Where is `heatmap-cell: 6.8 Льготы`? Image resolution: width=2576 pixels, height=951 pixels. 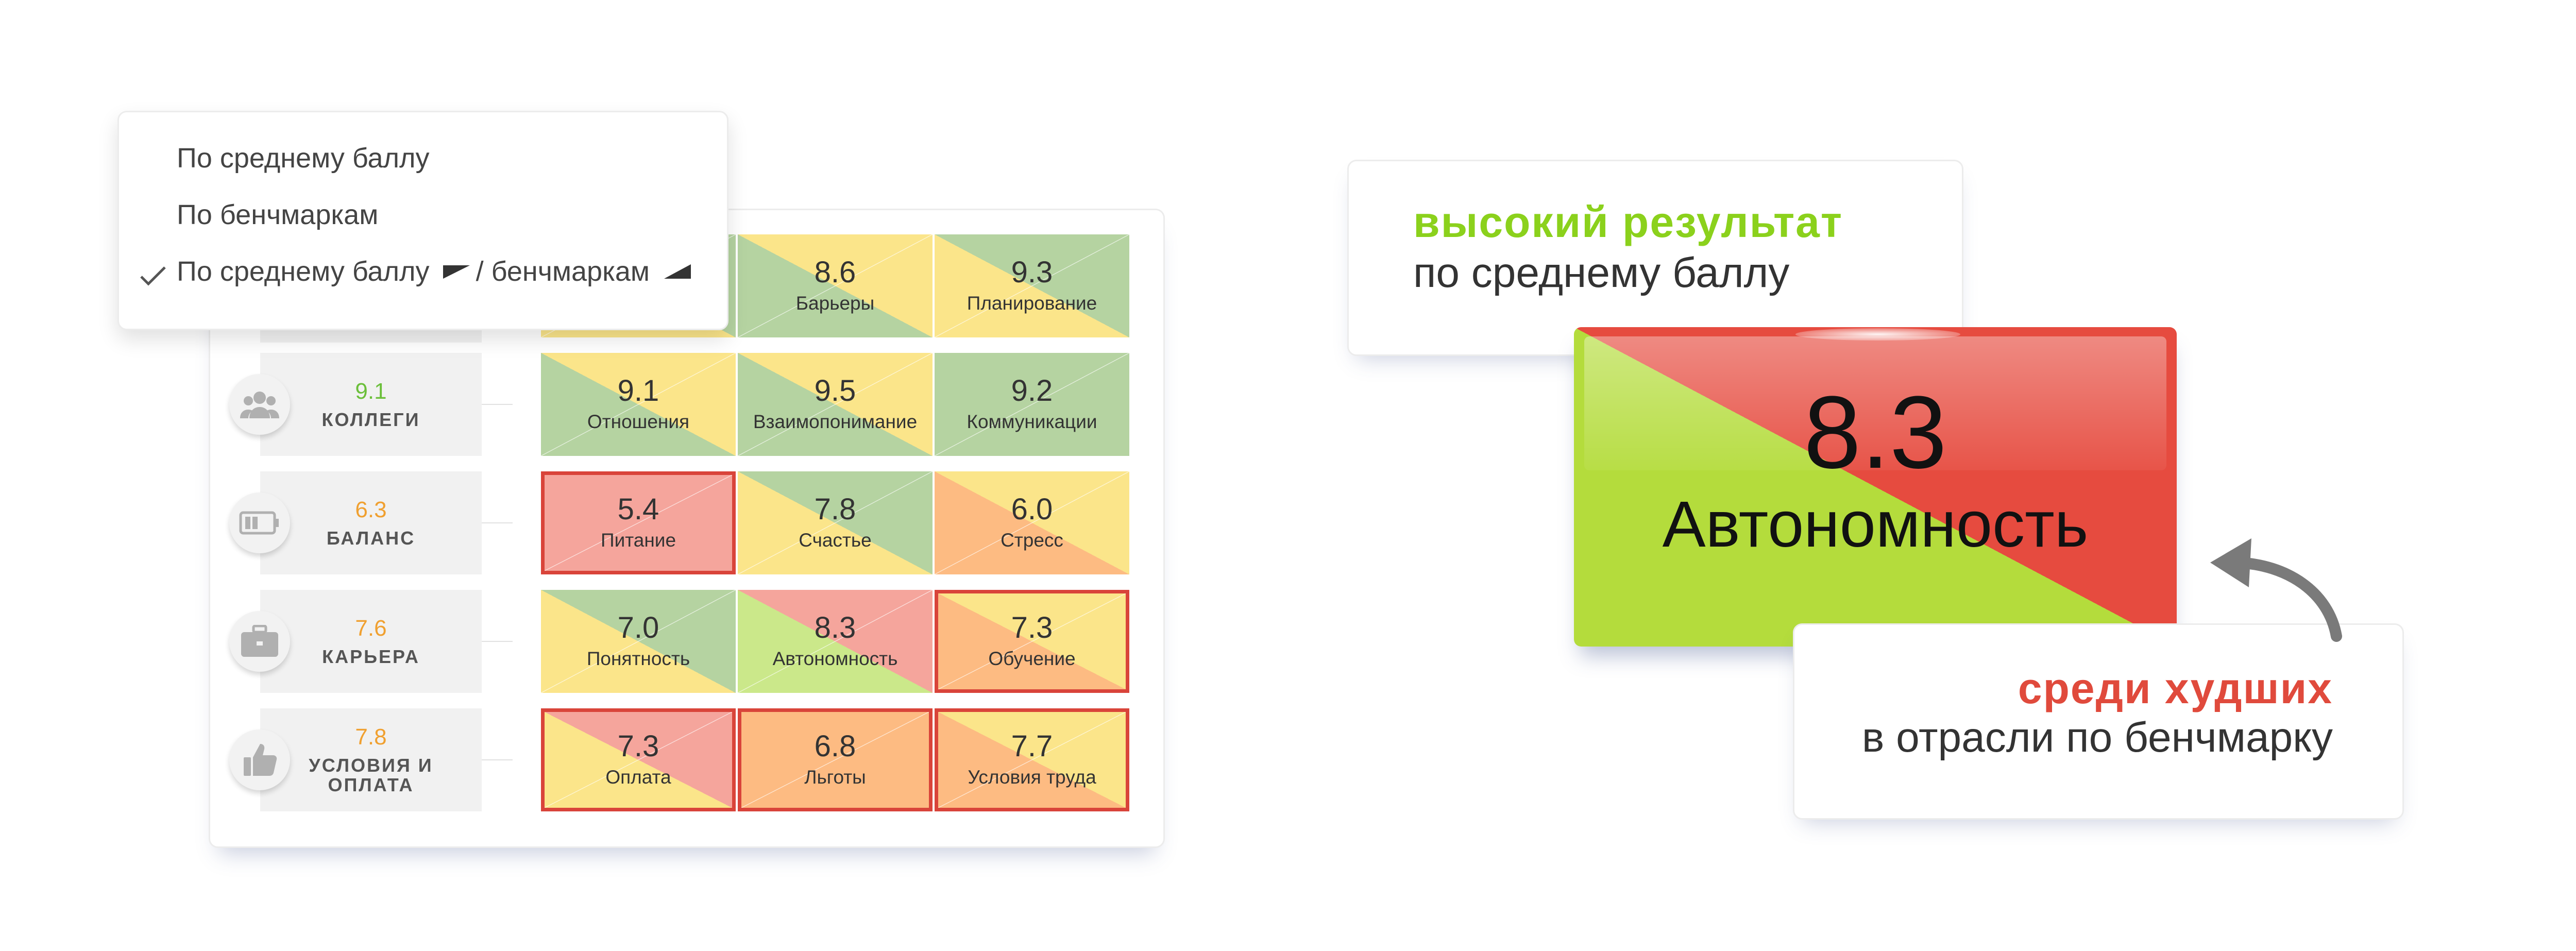 heatmap-cell: 6.8 Льготы is located at coordinates (835, 759).